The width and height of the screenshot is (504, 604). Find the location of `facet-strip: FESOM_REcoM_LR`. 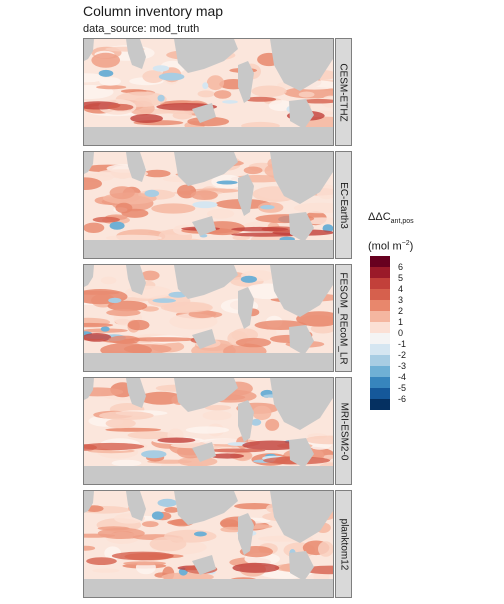

facet-strip: FESOM_REcoM_LR is located at coordinates (343, 318).